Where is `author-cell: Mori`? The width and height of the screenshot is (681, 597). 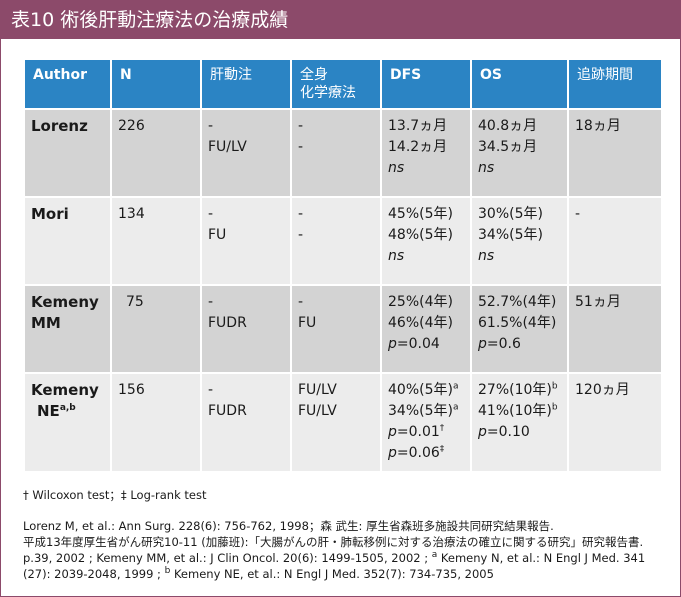
author-cell: Mori is located at coordinates (67, 241).